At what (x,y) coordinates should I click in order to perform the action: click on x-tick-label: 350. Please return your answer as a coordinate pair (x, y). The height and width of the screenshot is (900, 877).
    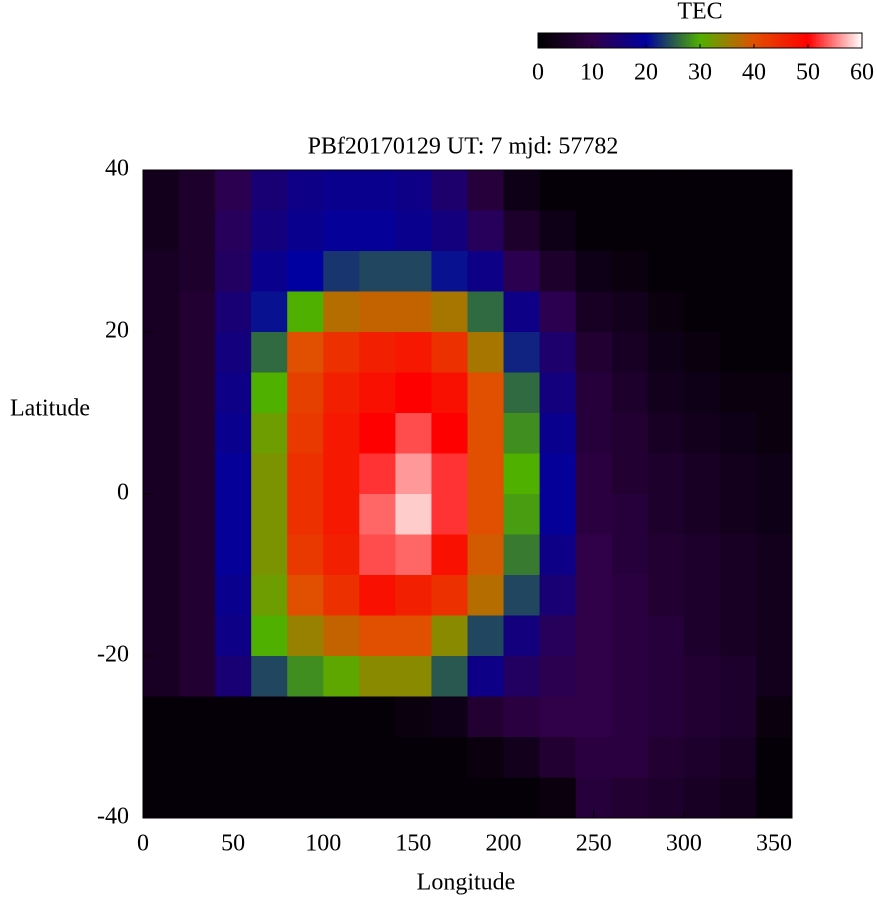
    Looking at the image, I should click on (774, 844).